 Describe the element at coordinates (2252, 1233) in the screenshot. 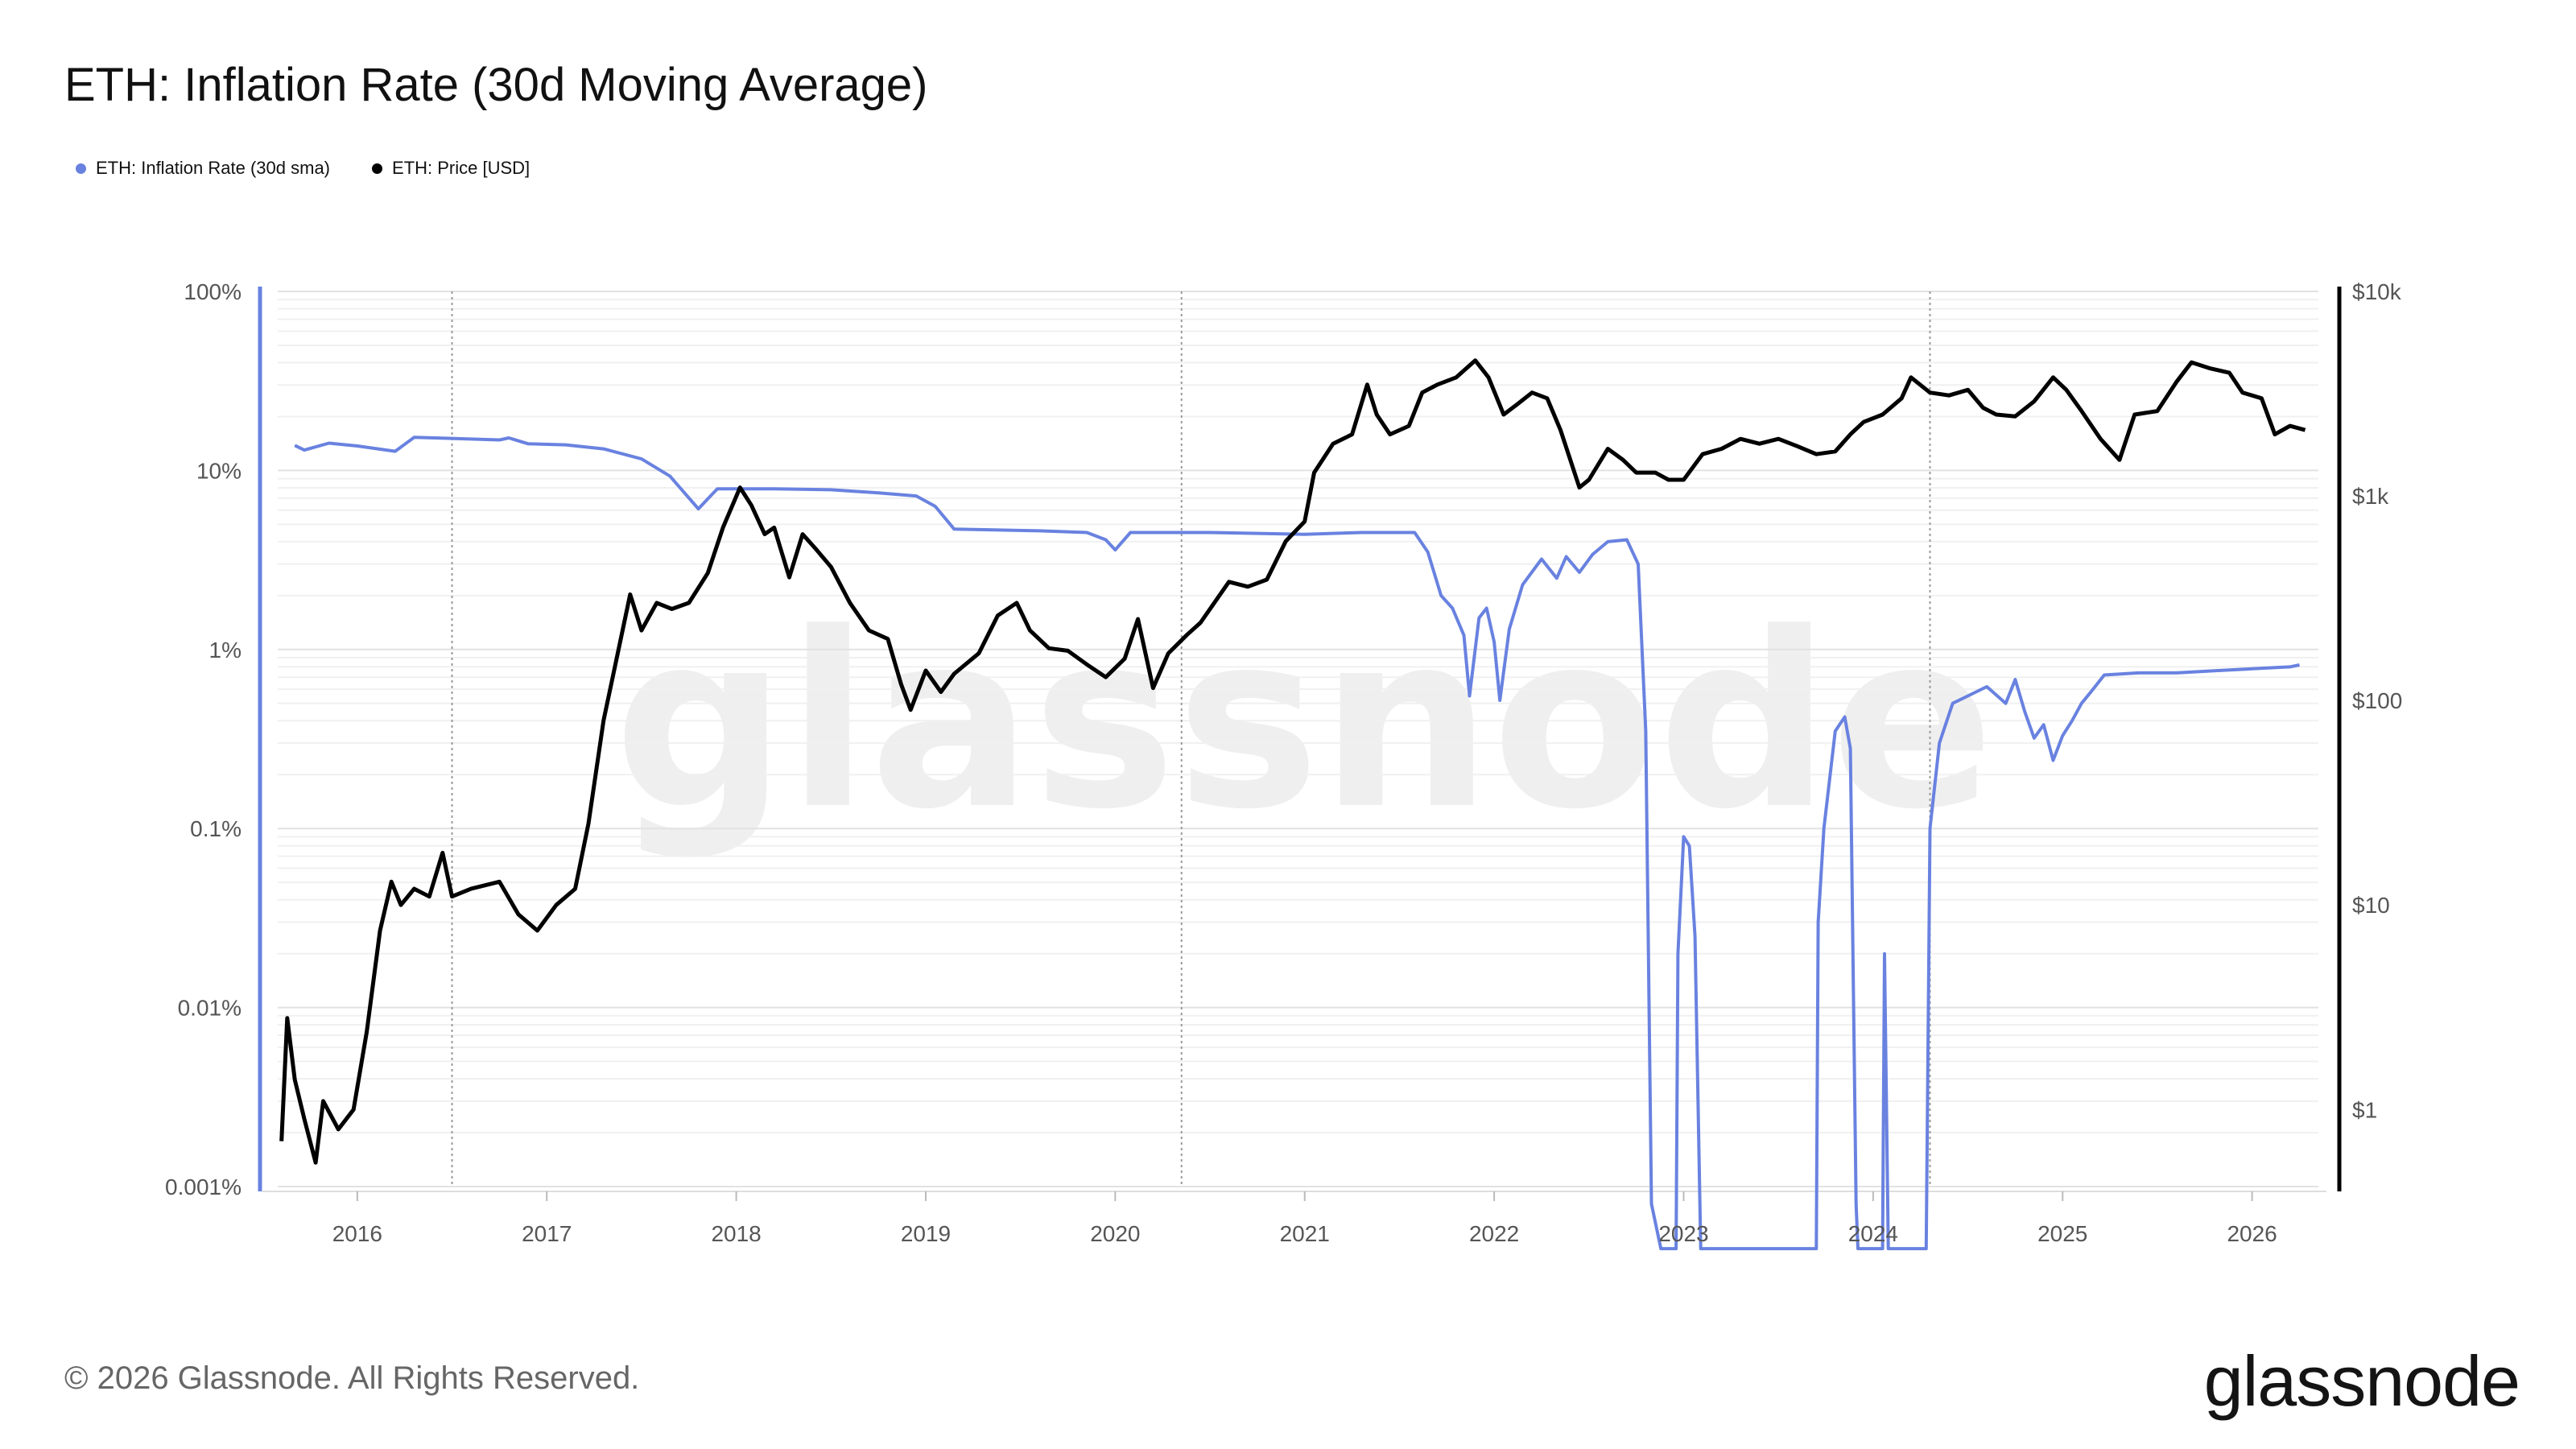

I see `x-tick-label: 2026` at that location.